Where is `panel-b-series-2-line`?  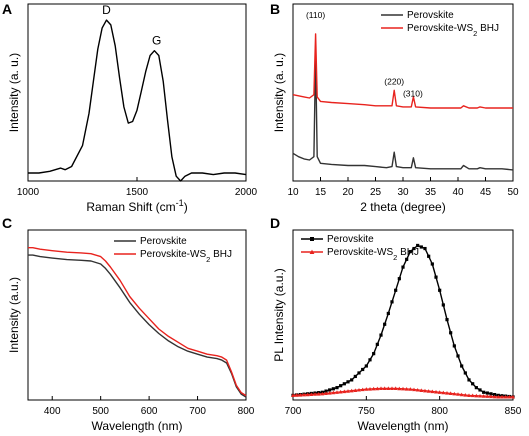
panel-b-series-2-line is located at coordinates (402, 71).